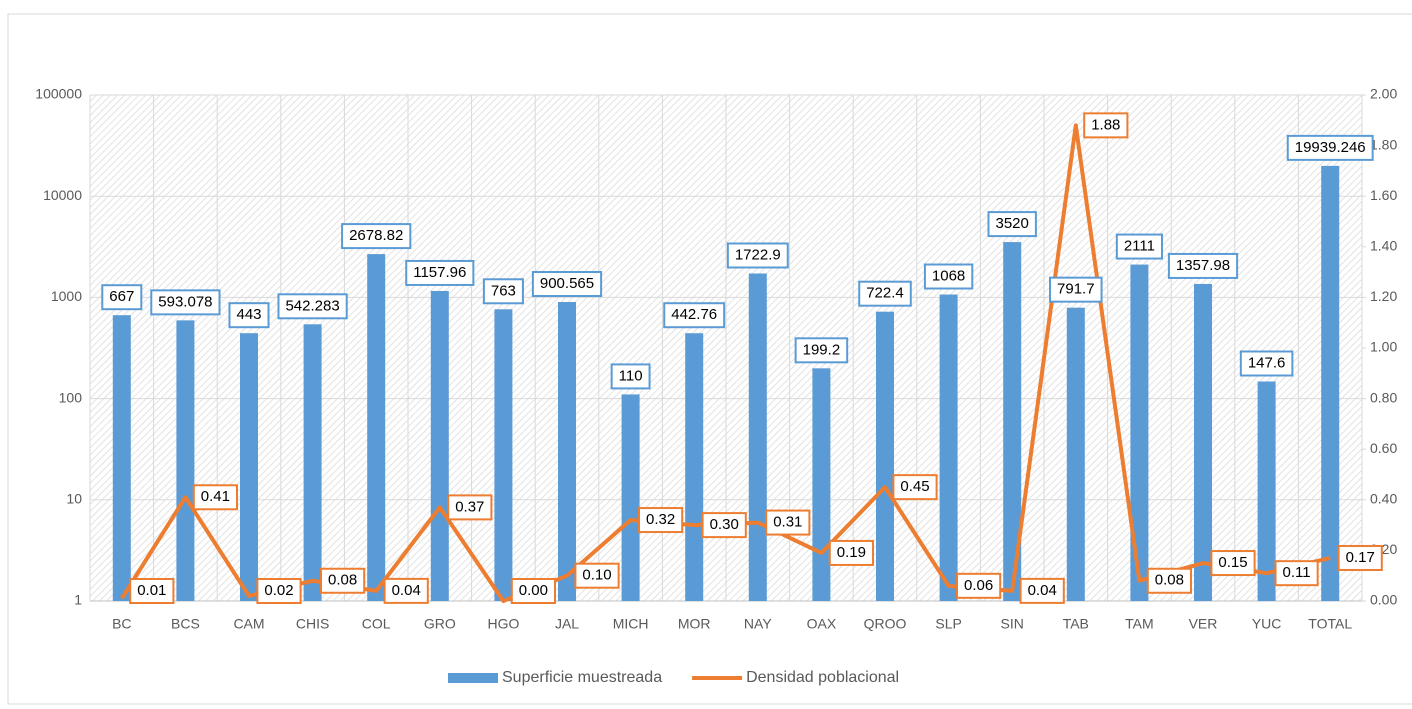 This screenshot has height=709, width=1412. What do you see at coordinates (1383, 448) in the screenshot?
I see `y2-tick-label: 0.60` at bounding box center [1383, 448].